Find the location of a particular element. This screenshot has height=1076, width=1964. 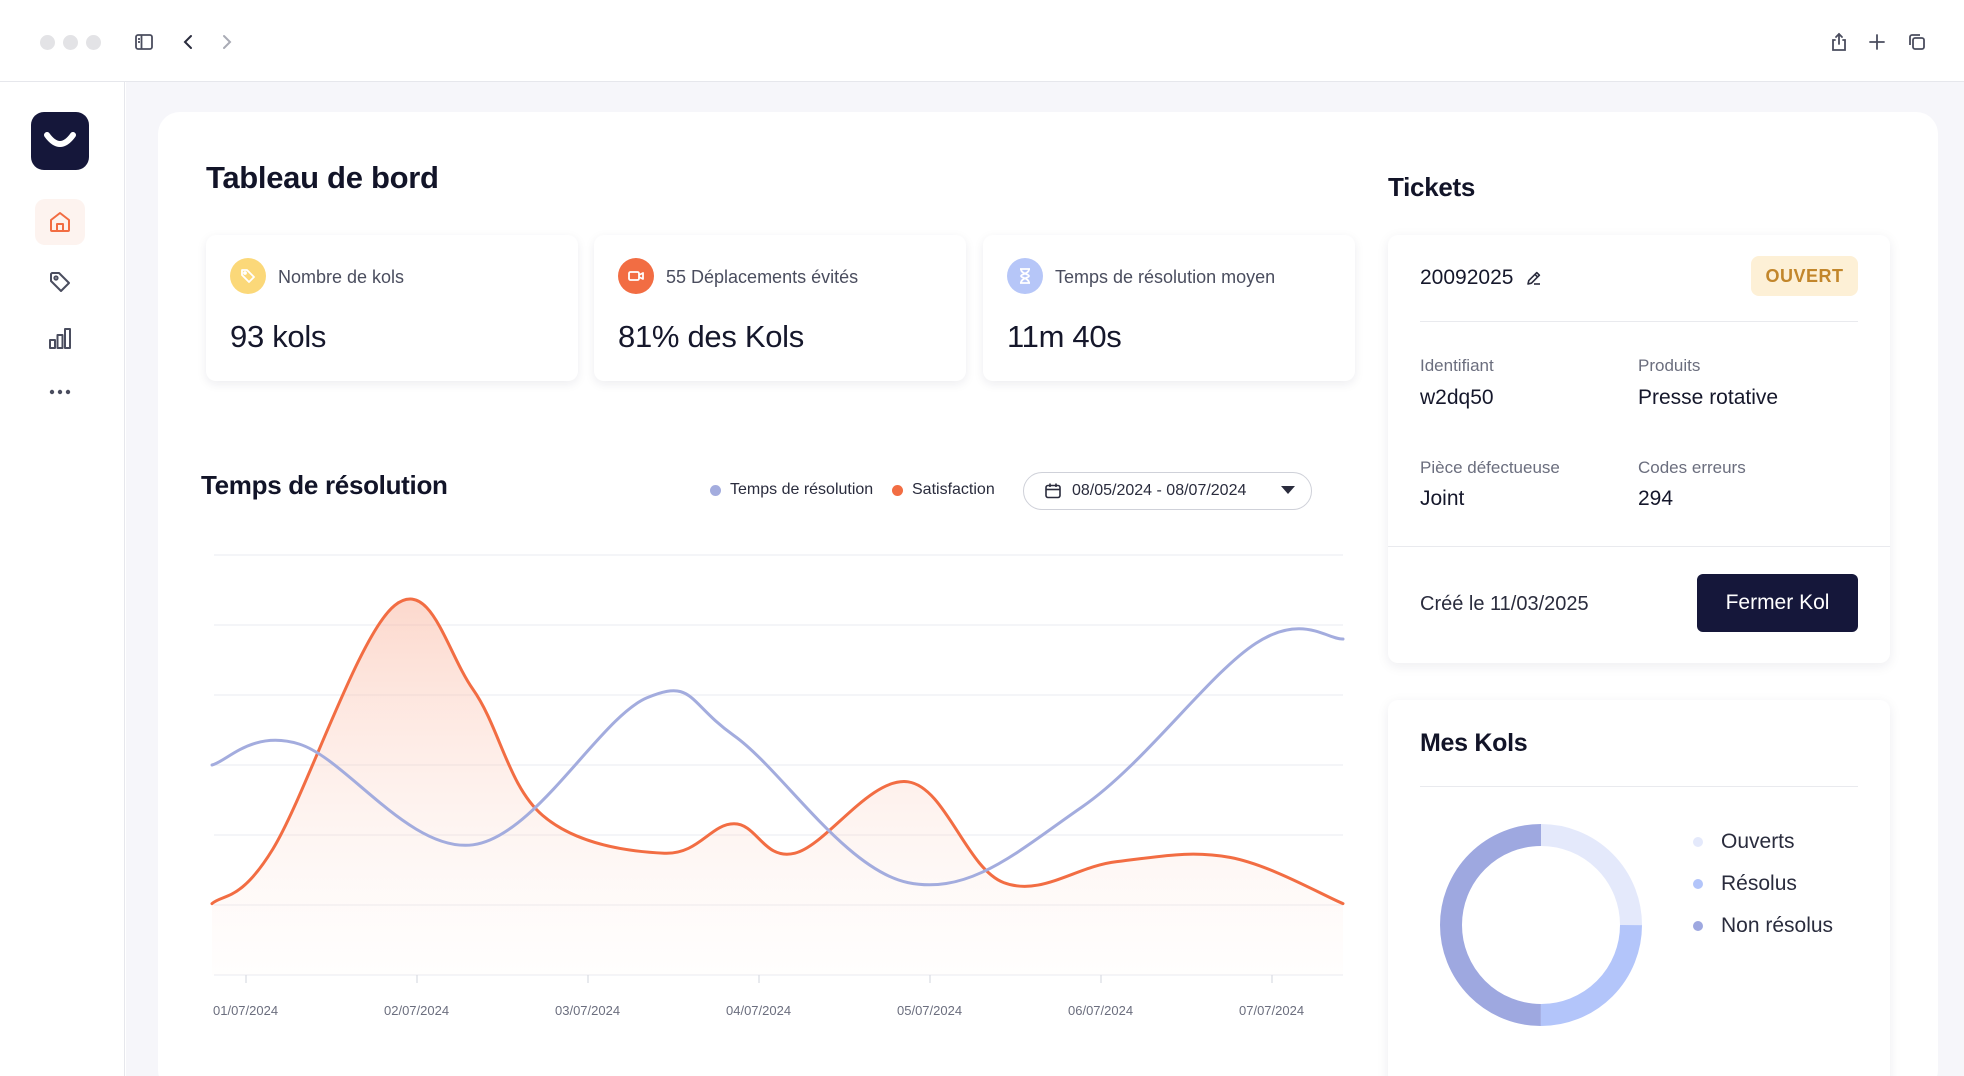

kols-card is located at coordinates (1639, 888).